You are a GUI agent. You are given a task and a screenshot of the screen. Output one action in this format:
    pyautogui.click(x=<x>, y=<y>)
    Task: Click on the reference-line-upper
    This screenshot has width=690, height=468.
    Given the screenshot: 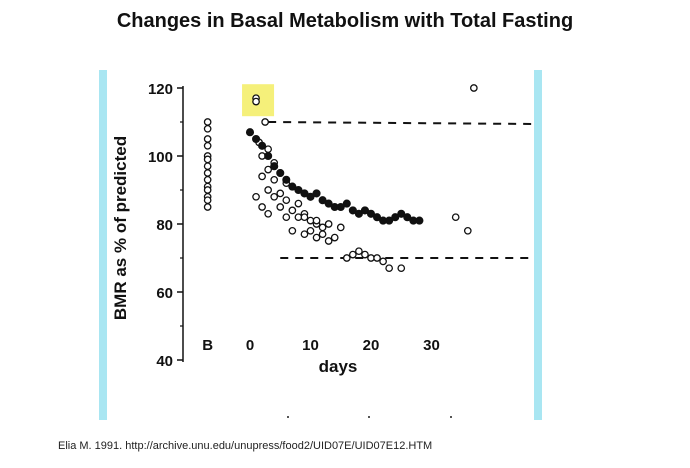 What is the action you would take?
    pyautogui.click(x=401, y=123)
    